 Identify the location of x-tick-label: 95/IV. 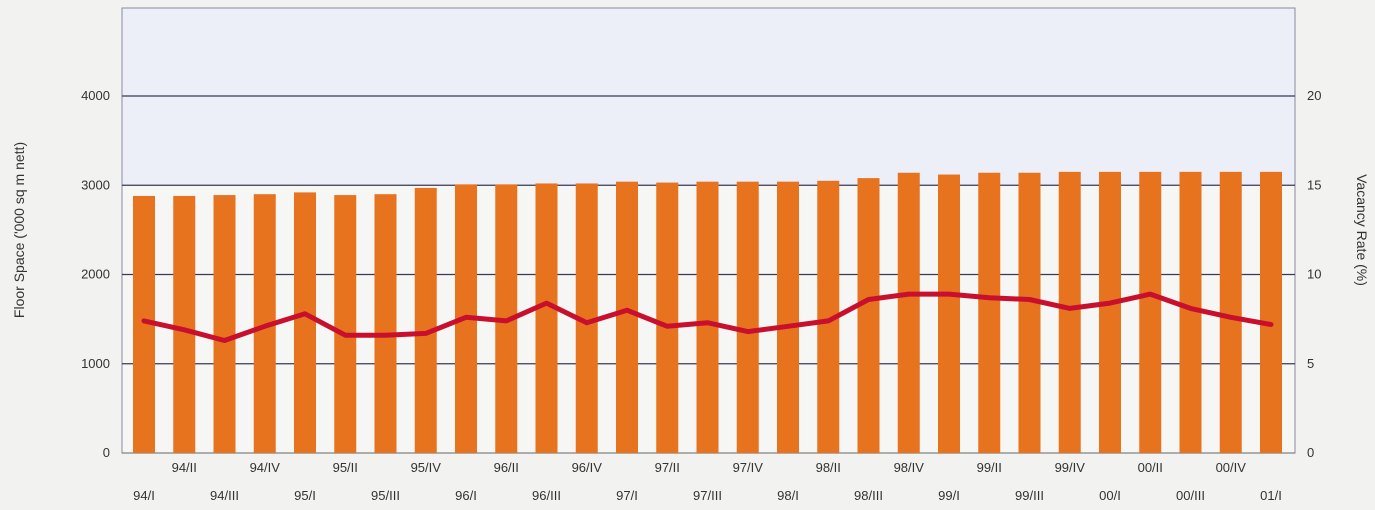
(426, 467).